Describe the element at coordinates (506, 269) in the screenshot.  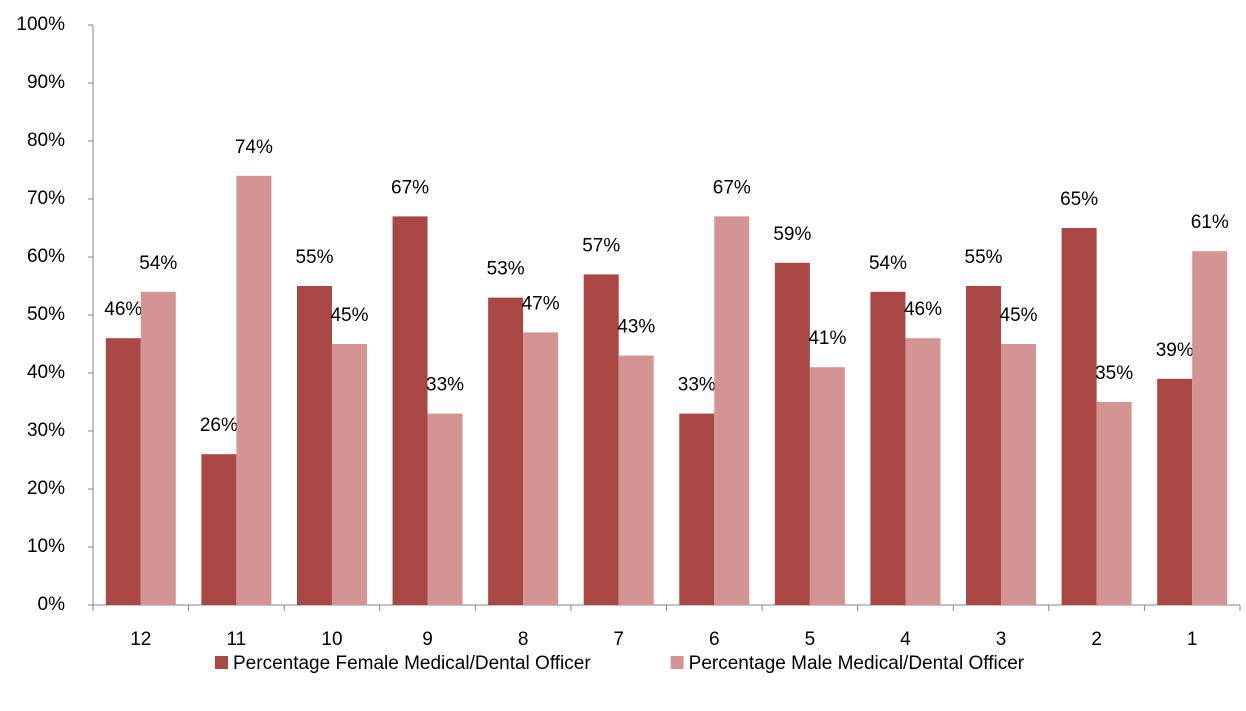
I see `data-label: 53%` at that location.